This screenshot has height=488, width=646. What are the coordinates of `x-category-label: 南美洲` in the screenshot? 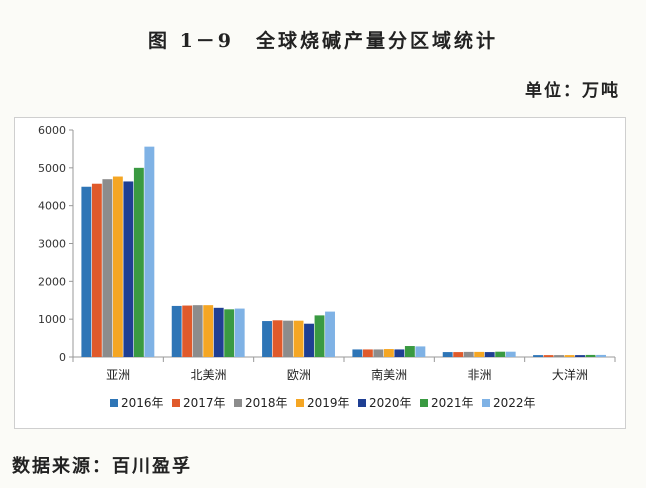 It's located at (389, 374).